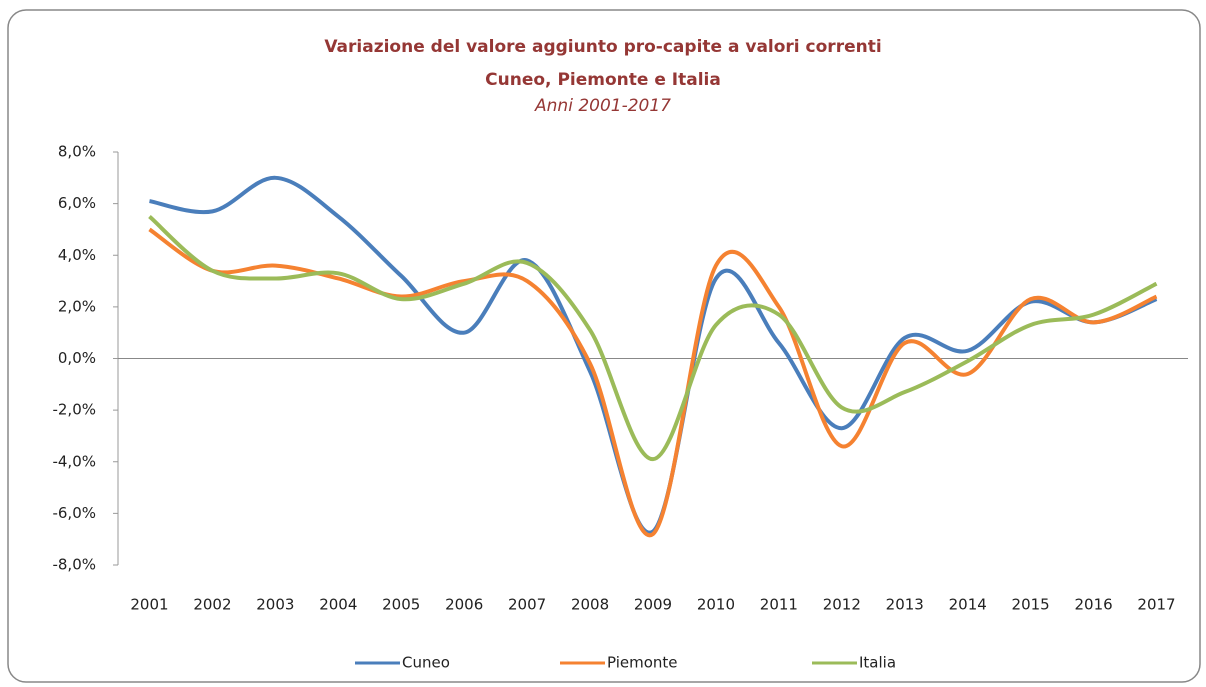  Describe the element at coordinates (877, 663) in the screenshot. I see `legend-label: Italia` at that location.